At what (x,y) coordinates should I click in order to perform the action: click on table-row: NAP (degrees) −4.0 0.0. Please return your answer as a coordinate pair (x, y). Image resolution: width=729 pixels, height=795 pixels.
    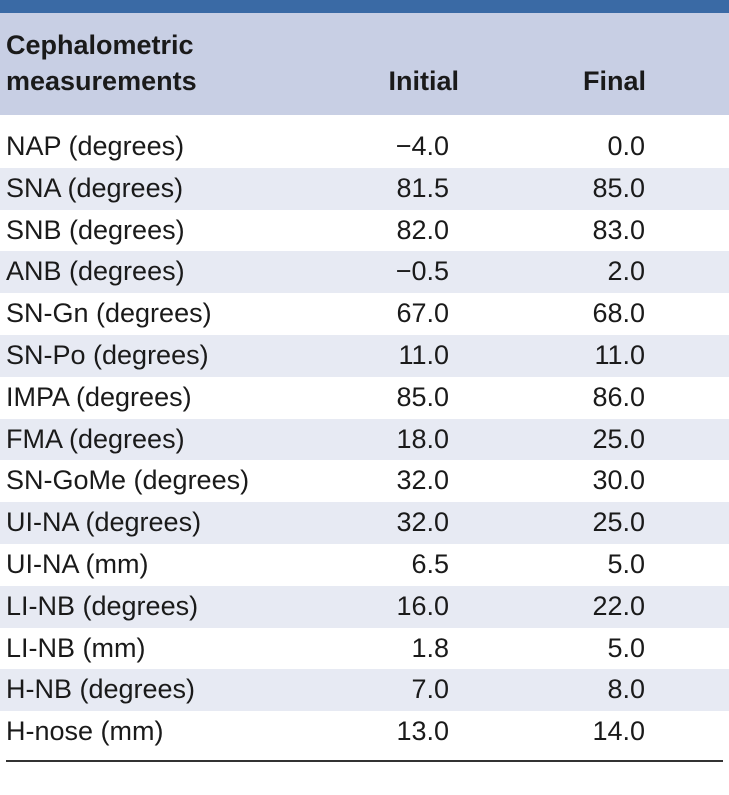
    Looking at the image, I should click on (364, 147).